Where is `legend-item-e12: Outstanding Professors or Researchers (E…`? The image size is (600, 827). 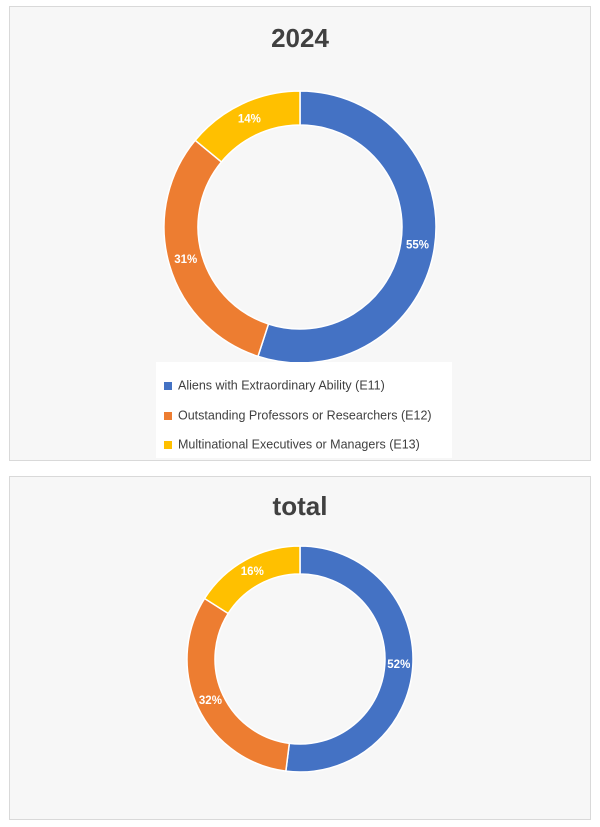
legend-item-e12: Outstanding Professors or Researchers (E… is located at coordinates (298, 415).